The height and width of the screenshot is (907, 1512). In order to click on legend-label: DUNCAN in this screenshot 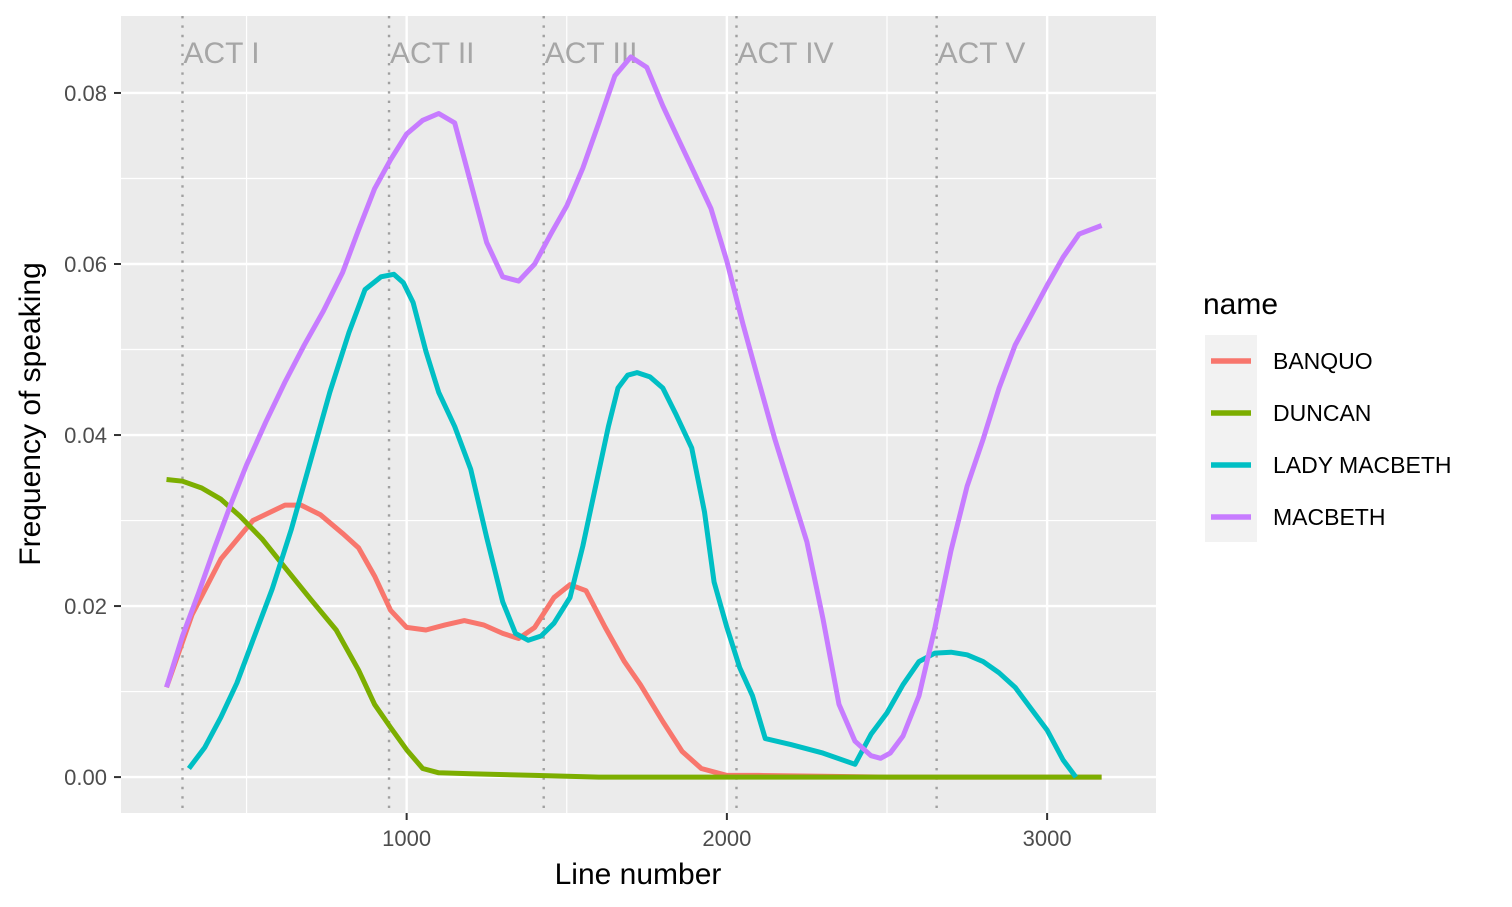, I will do `click(1322, 413)`.